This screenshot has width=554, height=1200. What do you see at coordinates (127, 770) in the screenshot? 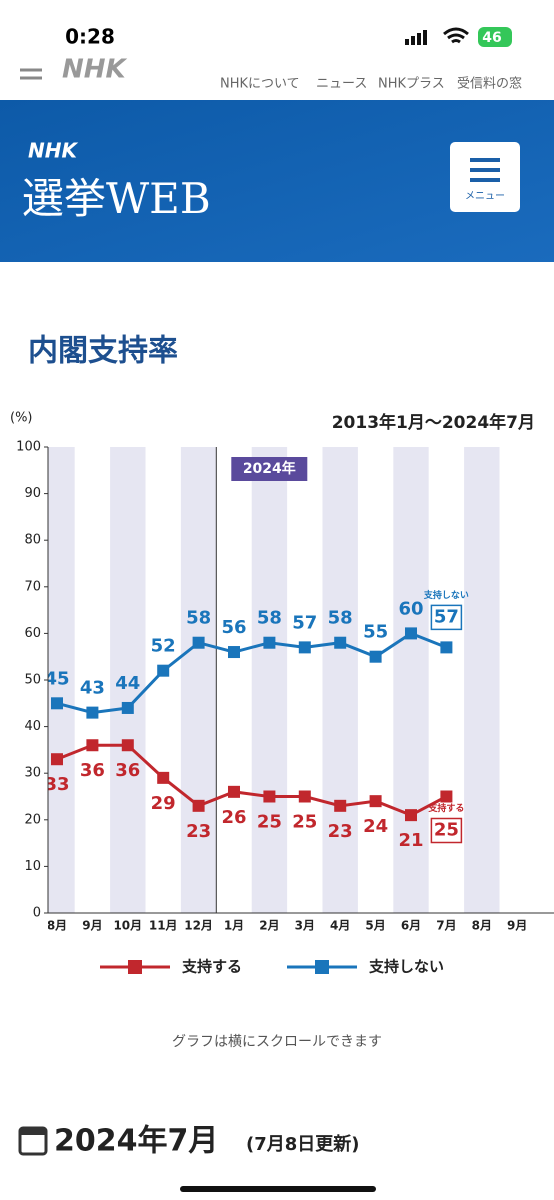
I see `value-label: 36` at bounding box center [127, 770].